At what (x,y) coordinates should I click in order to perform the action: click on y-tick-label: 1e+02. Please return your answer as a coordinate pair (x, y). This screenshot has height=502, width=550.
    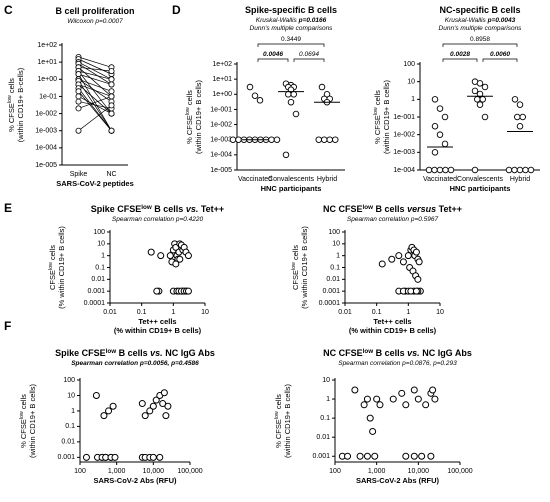
    Looking at the image, I should click on (222, 64).